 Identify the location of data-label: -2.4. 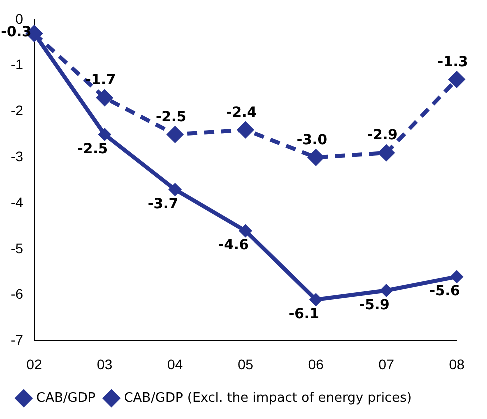
(242, 112).